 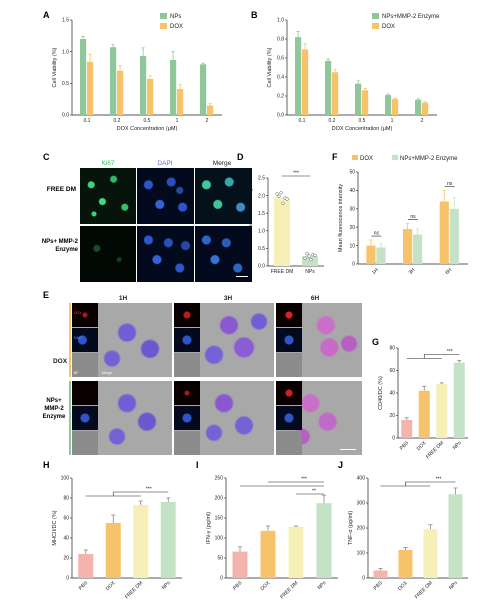 I want to click on significance-label: ns, so click(x=413, y=217).